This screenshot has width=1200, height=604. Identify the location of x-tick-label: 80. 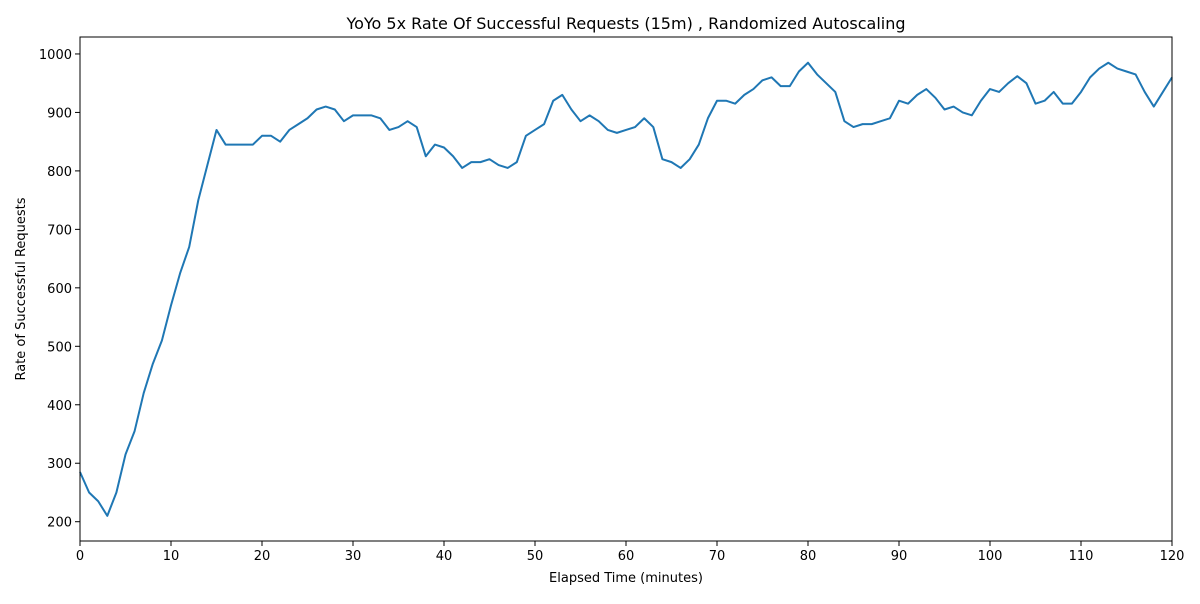
(808, 556).